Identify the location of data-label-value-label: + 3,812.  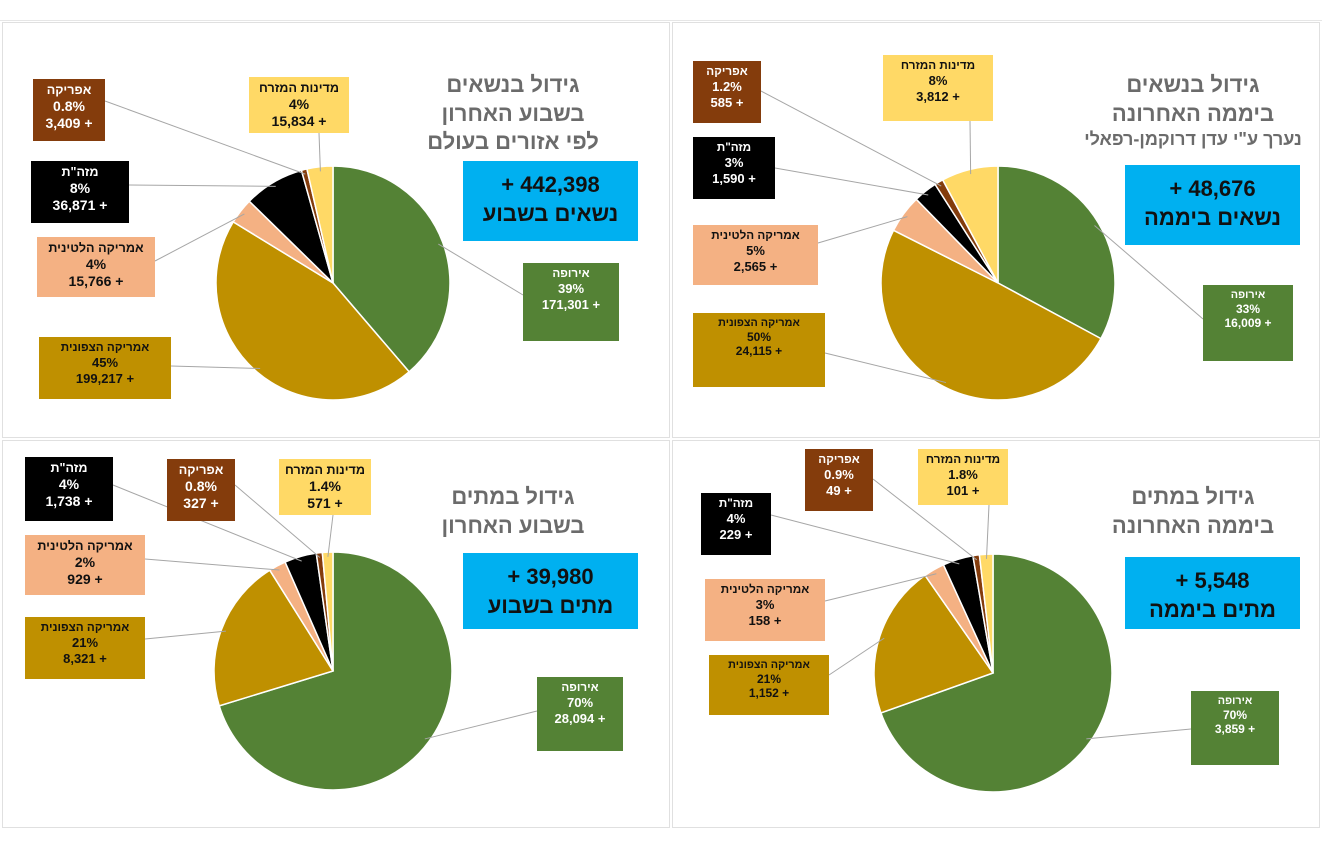
(938, 96).